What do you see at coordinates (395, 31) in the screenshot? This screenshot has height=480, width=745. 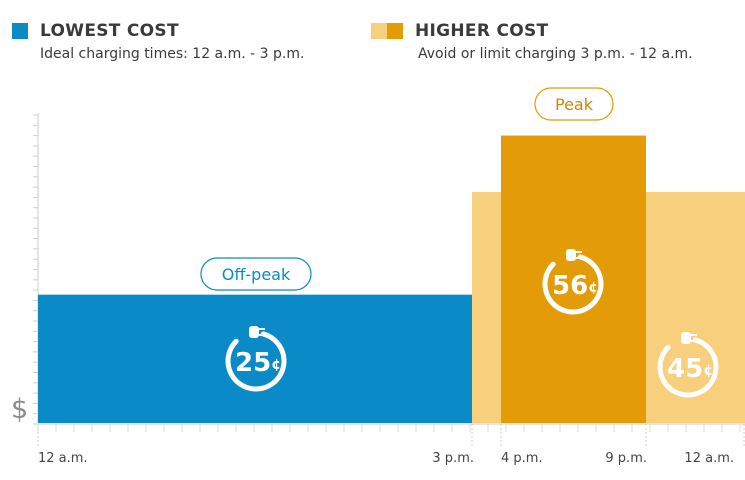 I see `legend-swatch-high-dark` at bounding box center [395, 31].